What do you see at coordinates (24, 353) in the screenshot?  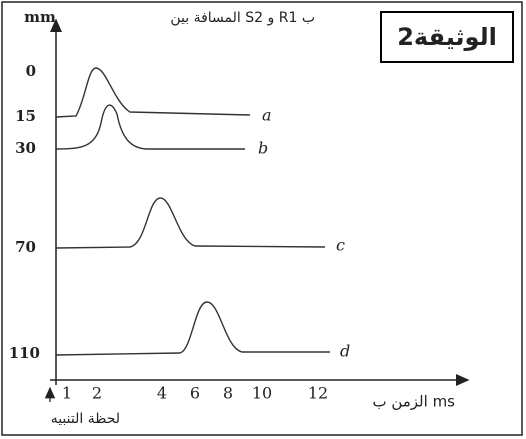 I see `y-tick-label: 110` at bounding box center [24, 353].